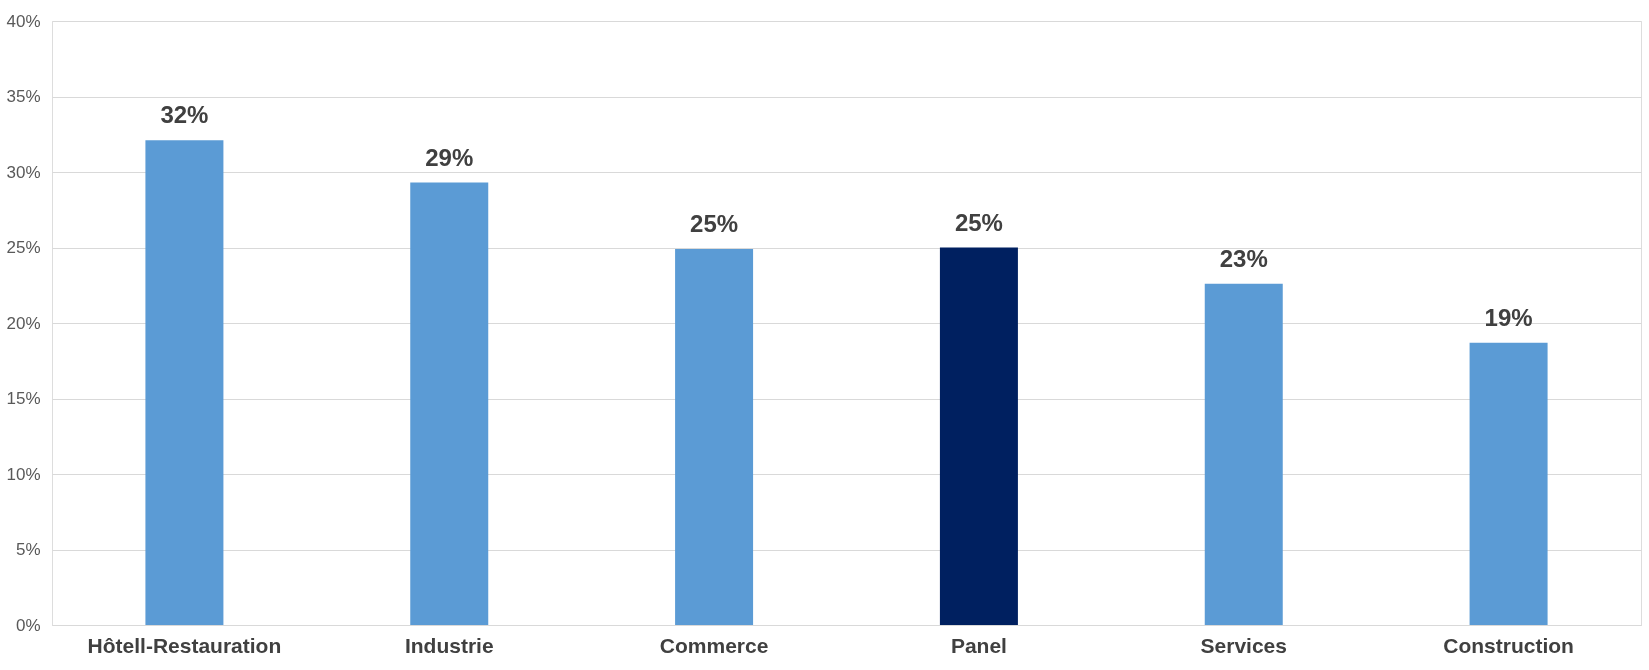 This screenshot has width=1649, height=670. What do you see at coordinates (23, 21) in the screenshot?
I see `y-tick-label: 40%` at bounding box center [23, 21].